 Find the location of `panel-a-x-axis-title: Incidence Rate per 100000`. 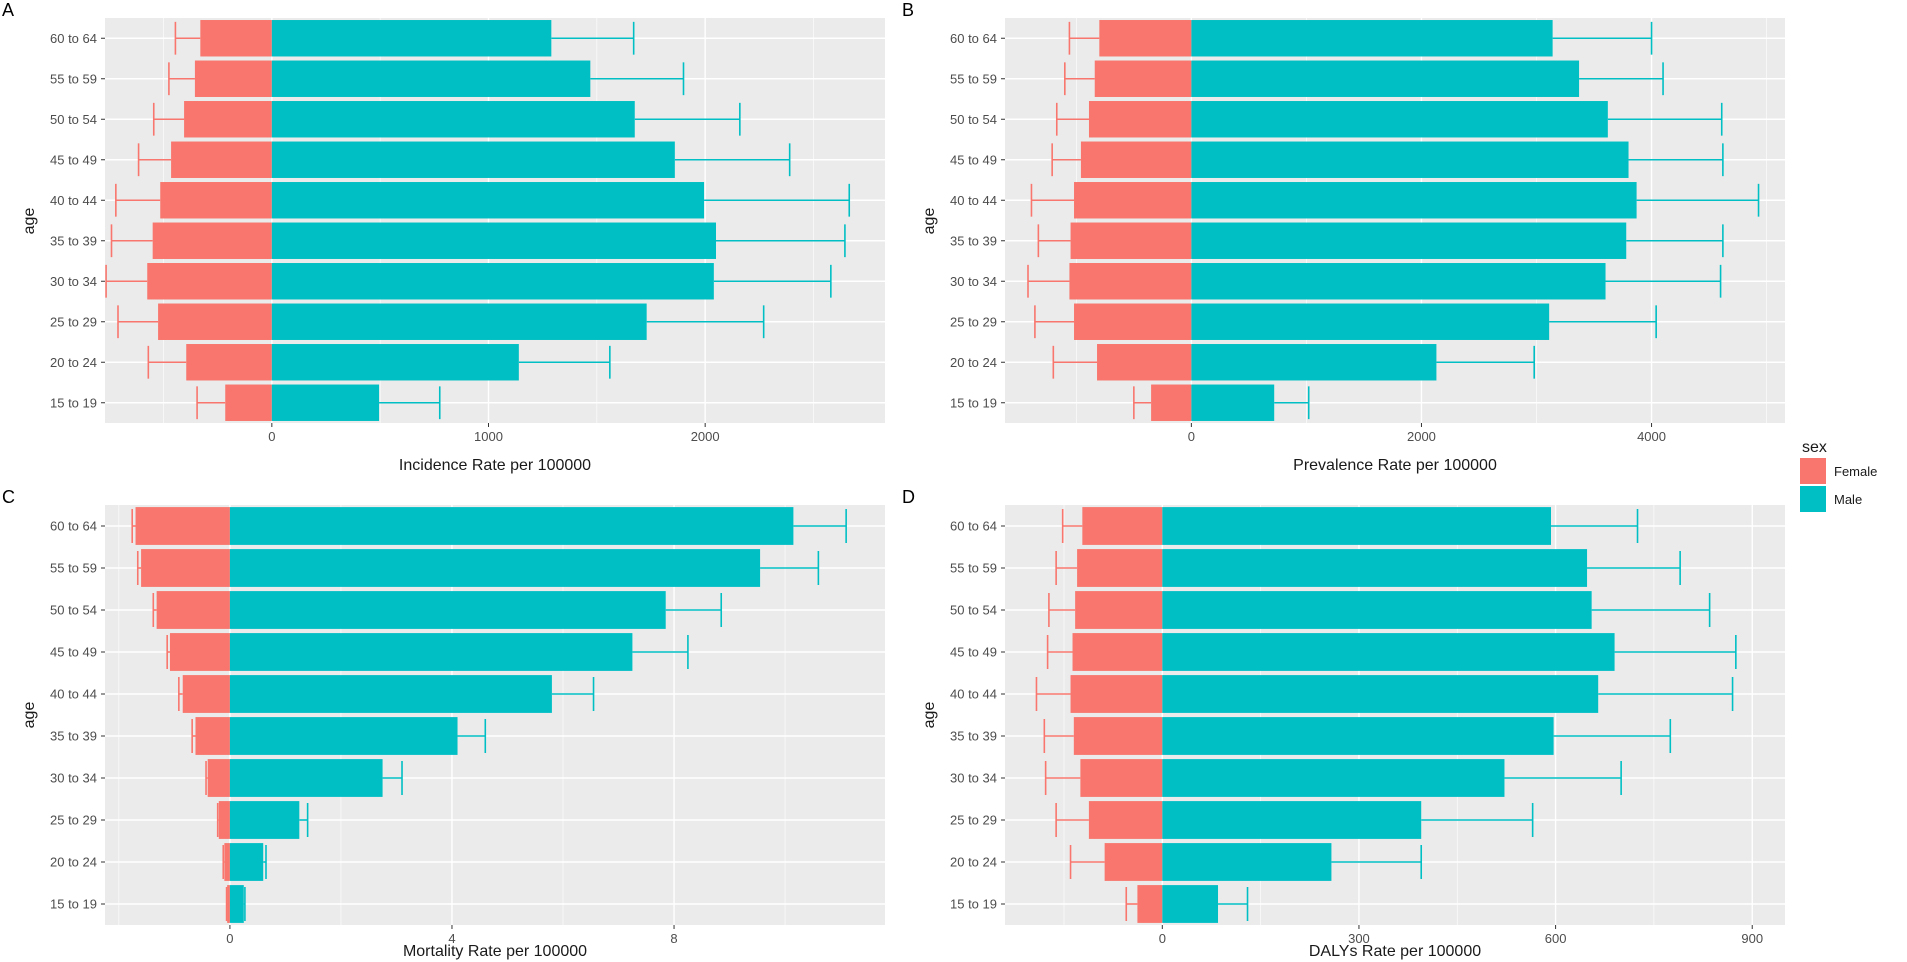

panel-a-x-axis-title: Incidence Rate per 100000 is located at coordinates (495, 465).